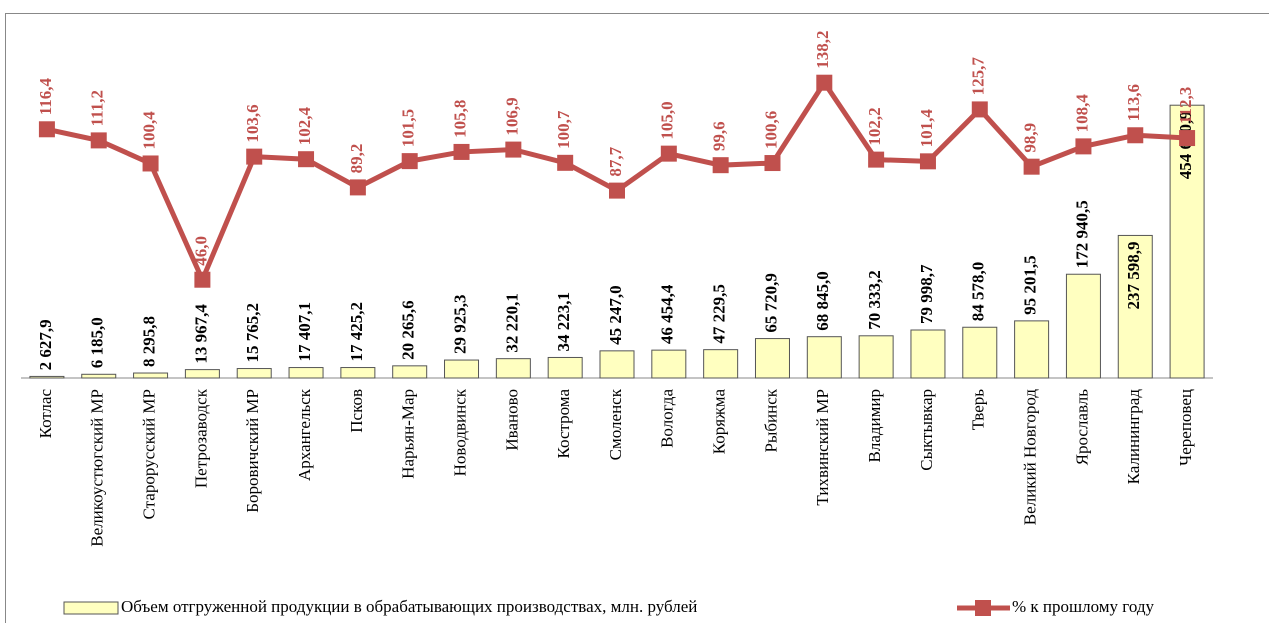 This screenshot has width=1269, height=623. What do you see at coordinates (770, 303) in the screenshot?
I see `bar-value-label: 65 720,9` at bounding box center [770, 303].